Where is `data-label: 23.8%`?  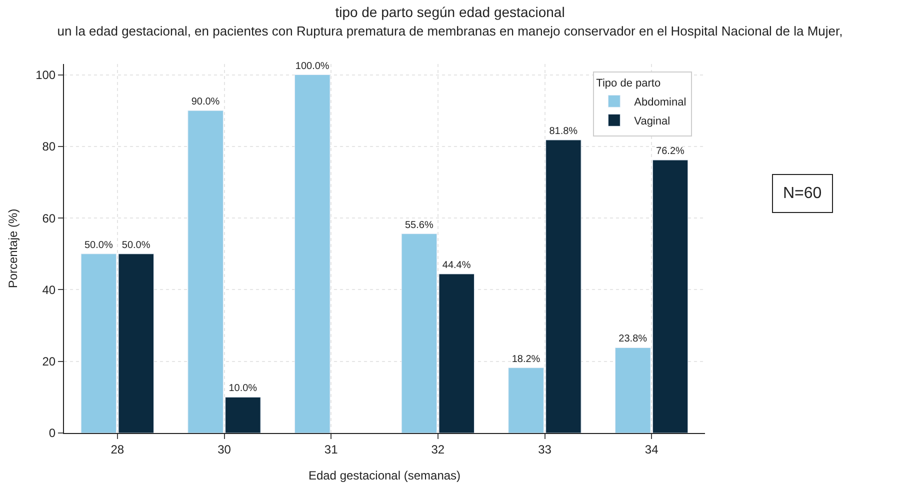
data-label: 23.8% is located at coordinates (633, 339).